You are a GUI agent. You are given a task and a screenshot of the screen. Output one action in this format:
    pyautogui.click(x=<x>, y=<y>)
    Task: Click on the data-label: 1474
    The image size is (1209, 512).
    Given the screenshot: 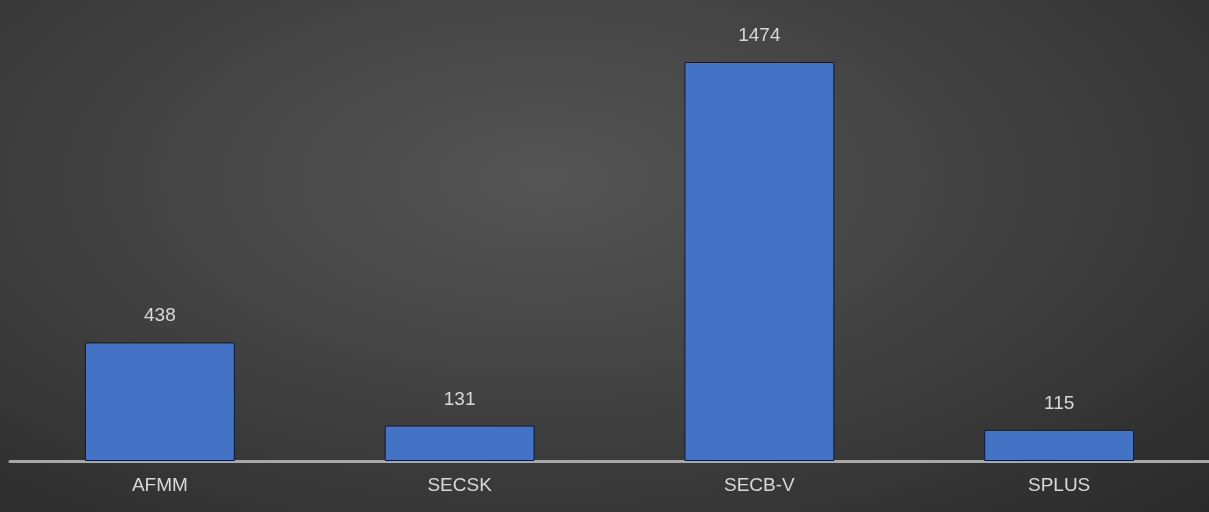 What is the action you would take?
    pyautogui.click(x=759, y=34)
    